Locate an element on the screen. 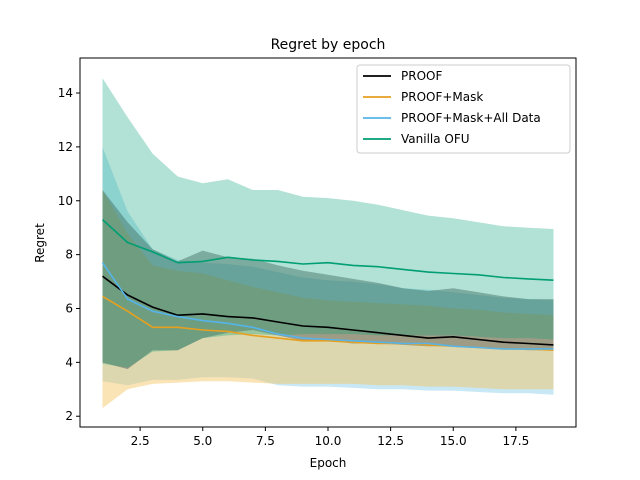  legend-label-vanilla-ofu: Vanilla OFU is located at coordinates (435, 139).